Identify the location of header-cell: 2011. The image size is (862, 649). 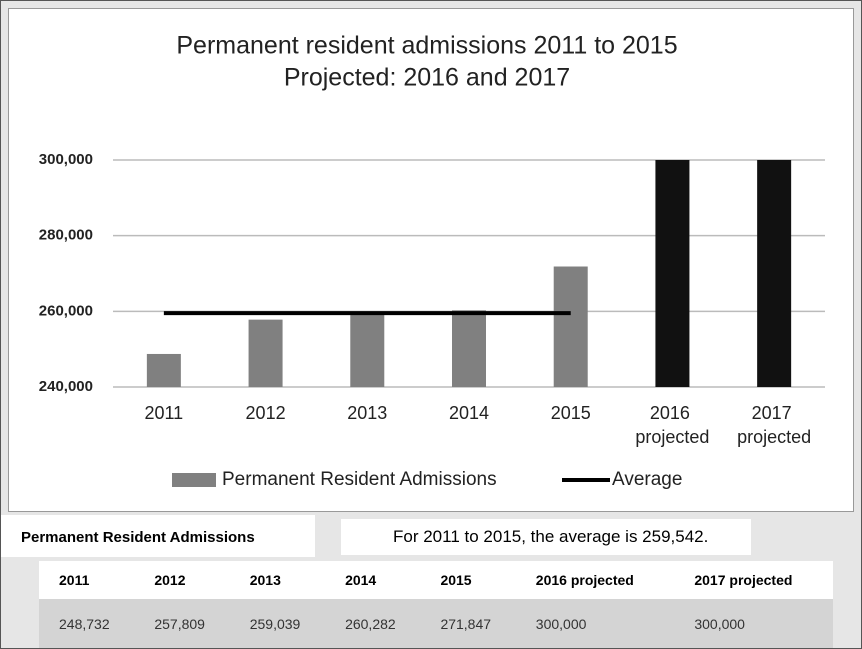
(87, 580).